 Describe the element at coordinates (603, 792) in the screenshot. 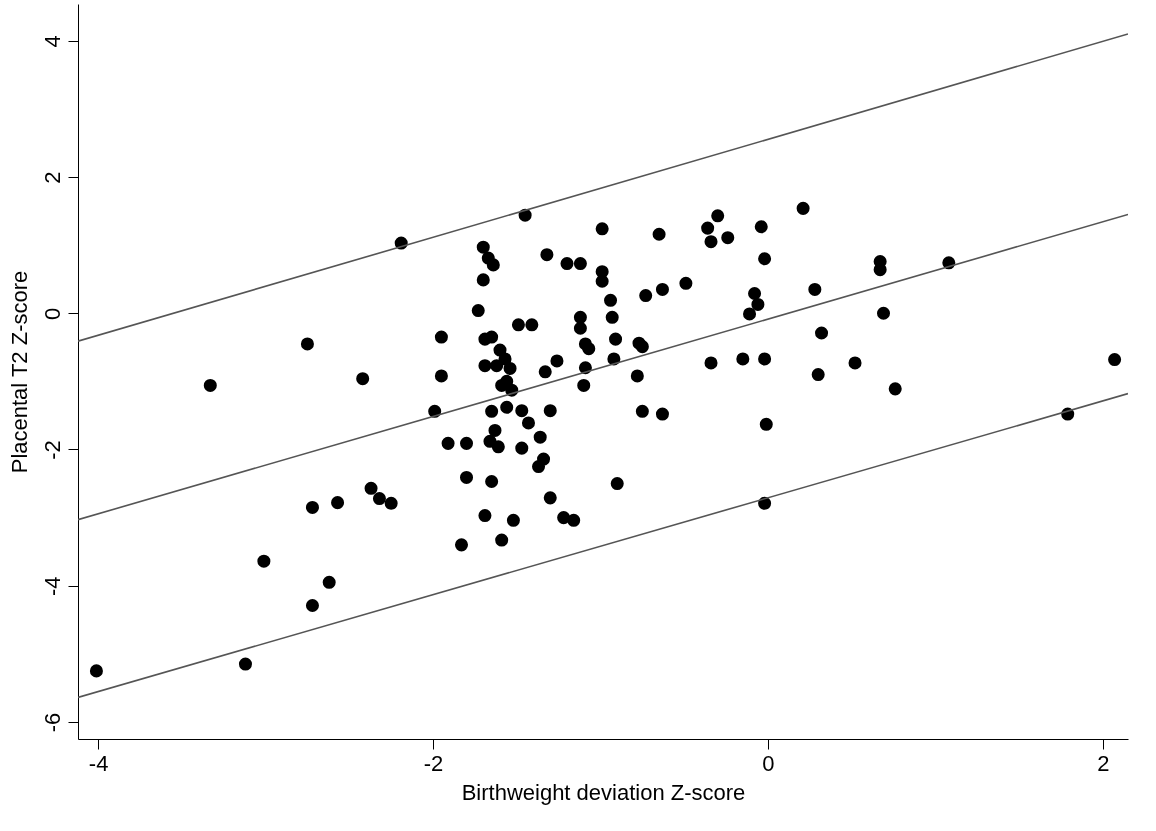

I see `x-axis-title: Birthweight deviation Z-score` at that location.